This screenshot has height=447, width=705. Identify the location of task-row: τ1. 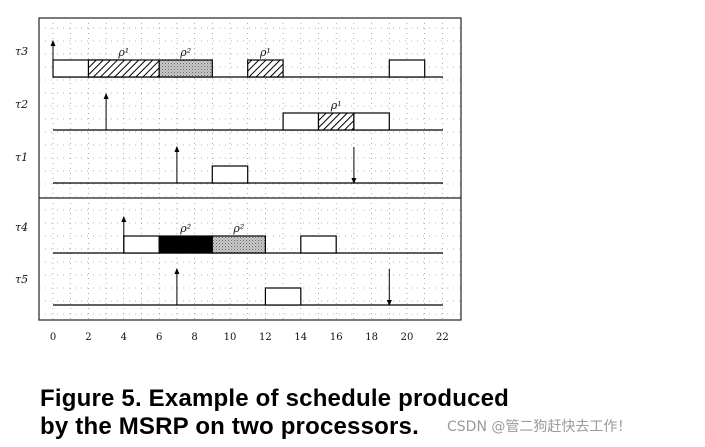
(229, 165).